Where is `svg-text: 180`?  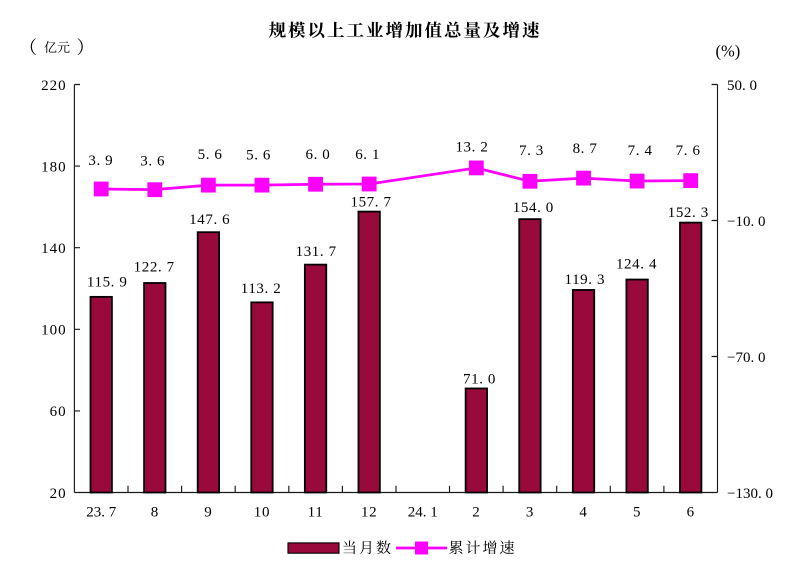
svg-text: 180 is located at coordinates (54, 167).